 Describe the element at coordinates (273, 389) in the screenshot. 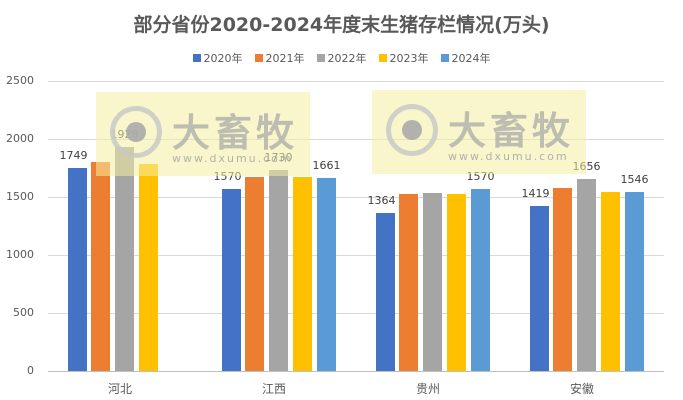

I see `x-category-label: 江西` at that location.